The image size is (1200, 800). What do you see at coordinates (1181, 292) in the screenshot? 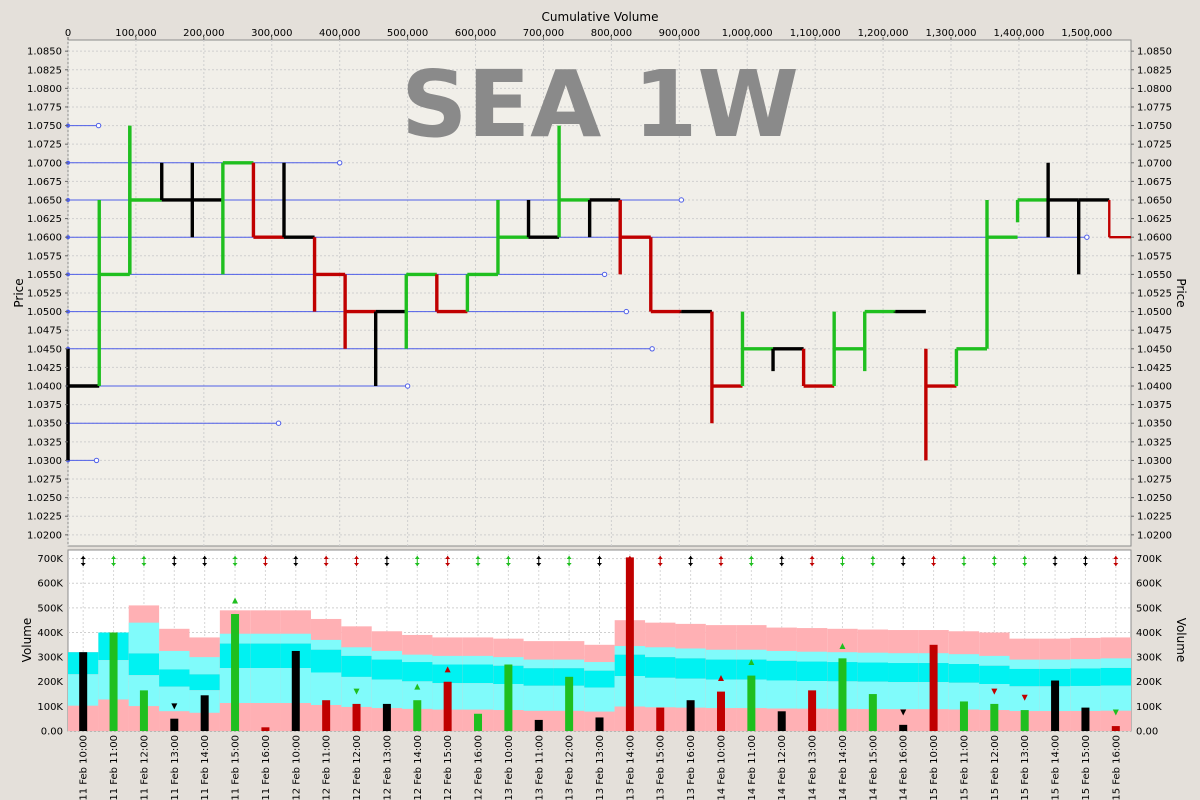
I see `price-axis-label-right: Price` at bounding box center [1181, 292].